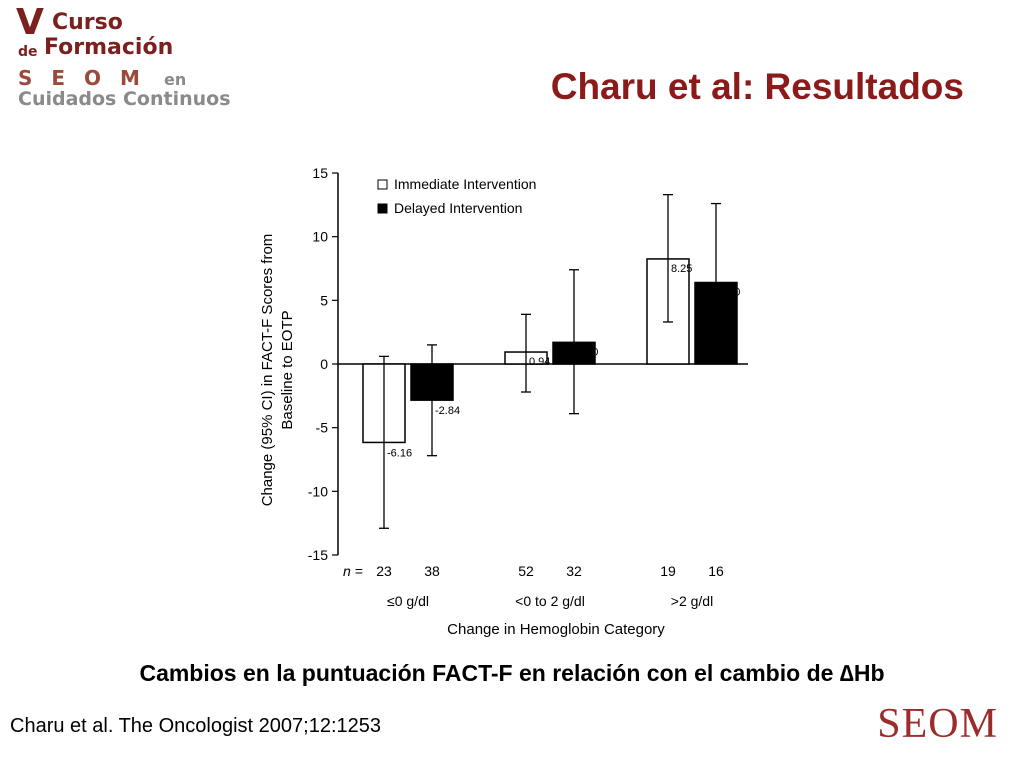 This screenshot has height=768, width=1024. I want to click on y-tick-label: -15, so click(318, 555).